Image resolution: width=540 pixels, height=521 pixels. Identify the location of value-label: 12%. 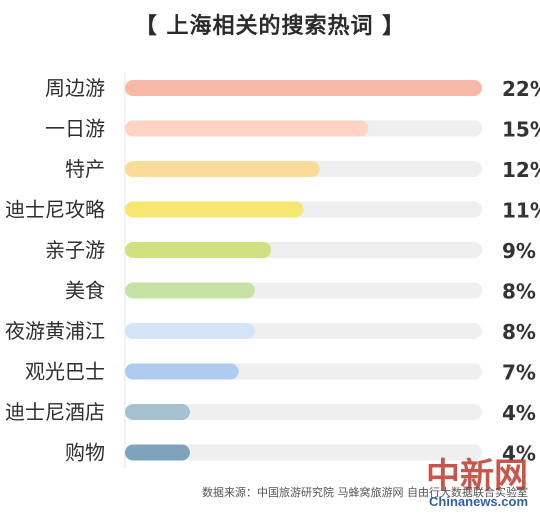
(521, 170).